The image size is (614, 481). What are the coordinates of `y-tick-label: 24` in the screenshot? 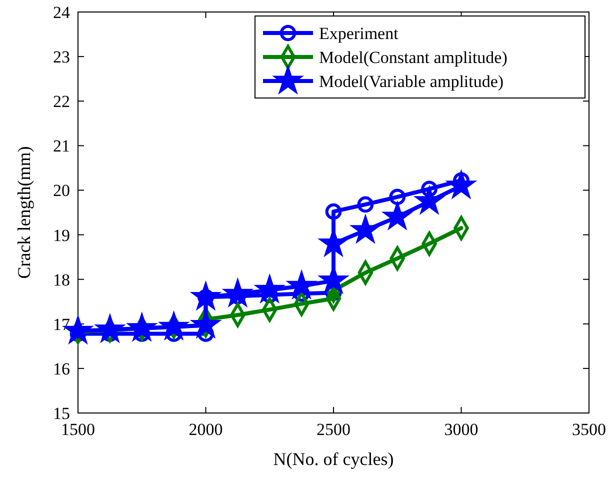 It's located at (61, 12).